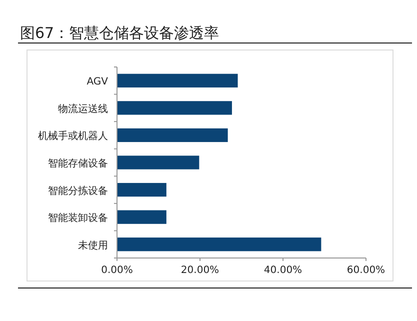 This screenshot has width=417, height=321. Describe the element at coordinates (120, 33) in the screenshot. I see `title: 图67：智慧仓储各设备渗透率` at that location.